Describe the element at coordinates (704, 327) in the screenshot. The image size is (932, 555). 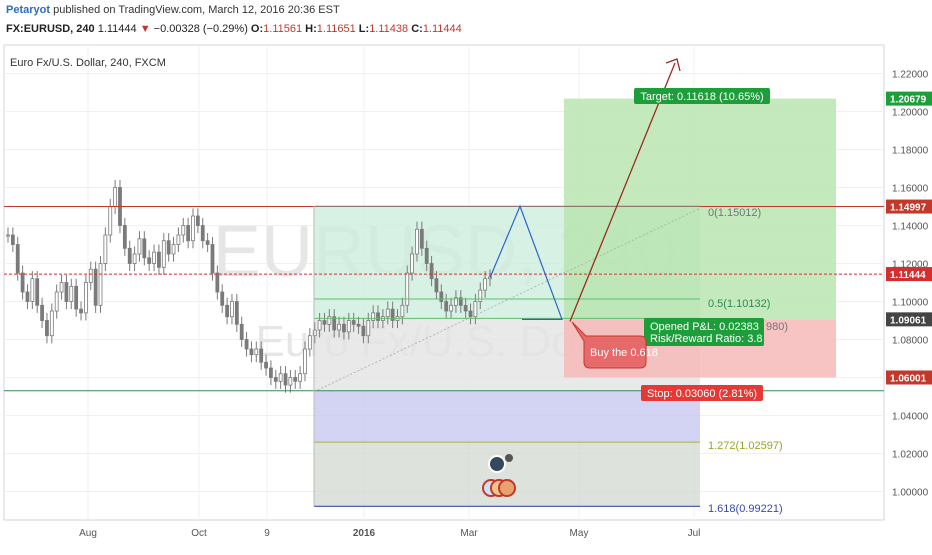
I see `pnl-text: Opened P&L: 0.02383` at that location.